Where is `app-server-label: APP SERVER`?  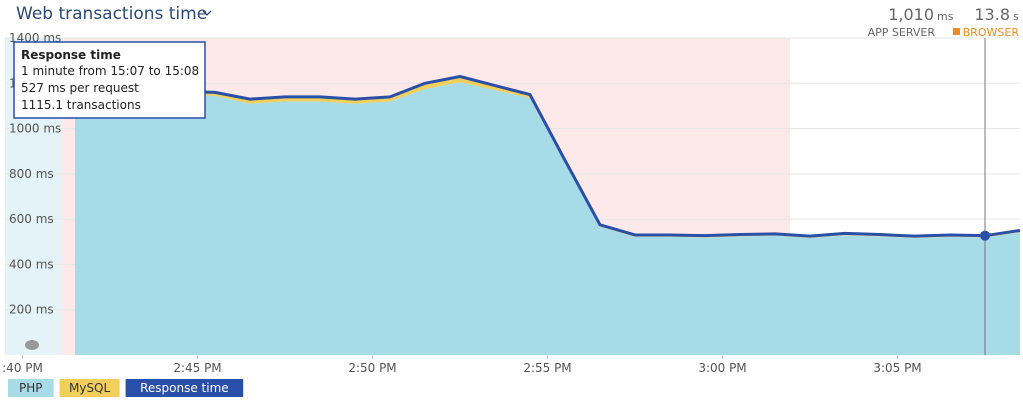
app-server-label: APP SERVER is located at coordinates (902, 32).